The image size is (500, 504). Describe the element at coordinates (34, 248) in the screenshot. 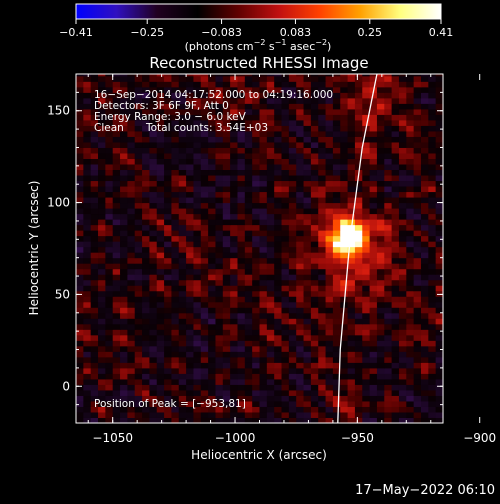

I see `y-axis-label: Heliocentric Y (arcsec)` at that location.